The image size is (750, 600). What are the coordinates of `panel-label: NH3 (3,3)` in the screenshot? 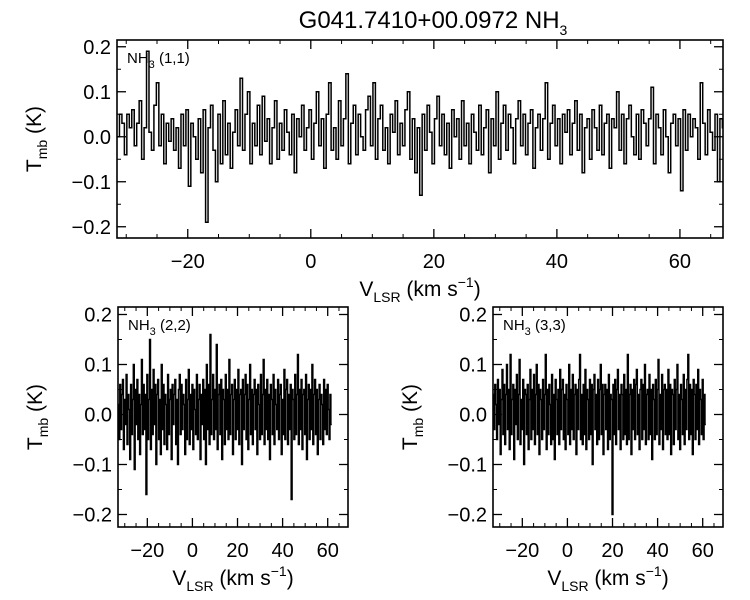 It's located at (534, 327).